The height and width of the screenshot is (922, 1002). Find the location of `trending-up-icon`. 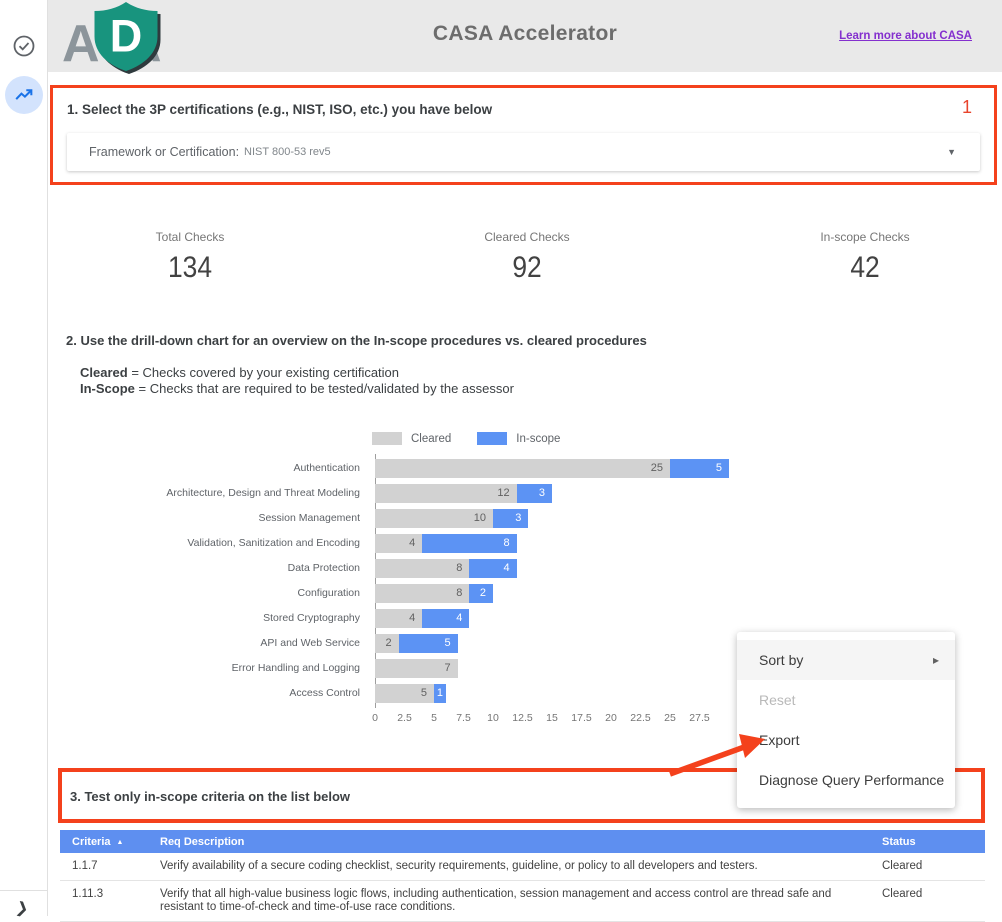

trending-up-icon is located at coordinates (23, 94).